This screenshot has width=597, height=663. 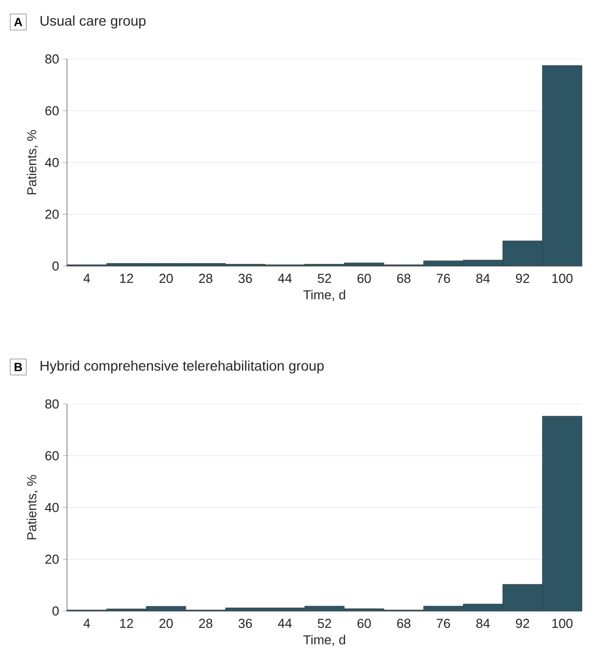 What do you see at coordinates (18, 367) in the screenshot?
I see `text: B` at bounding box center [18, 367].